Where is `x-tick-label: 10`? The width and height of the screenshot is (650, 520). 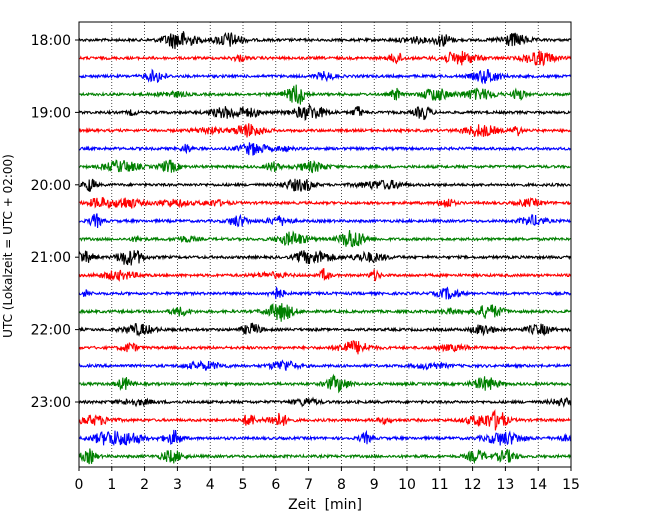 x-tick-label: 10 is located at coordinates (407, 485).